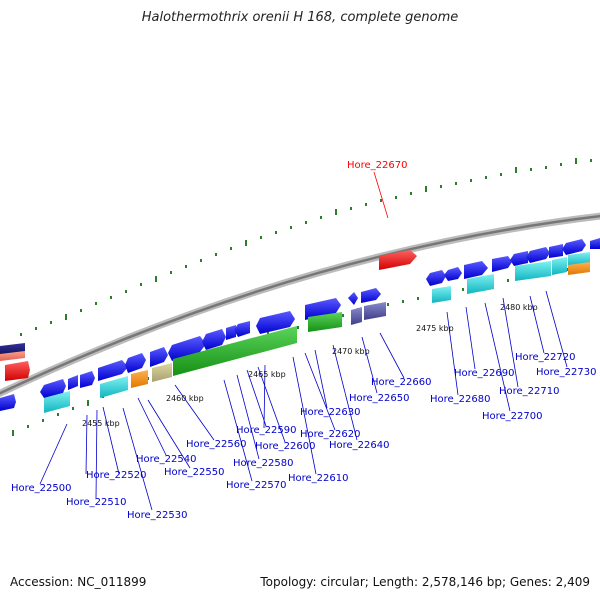 The width and height of the screenshot is (600, 600). I want to click on gene-label-hore-22600: Hore_22600, so click(285, 446).